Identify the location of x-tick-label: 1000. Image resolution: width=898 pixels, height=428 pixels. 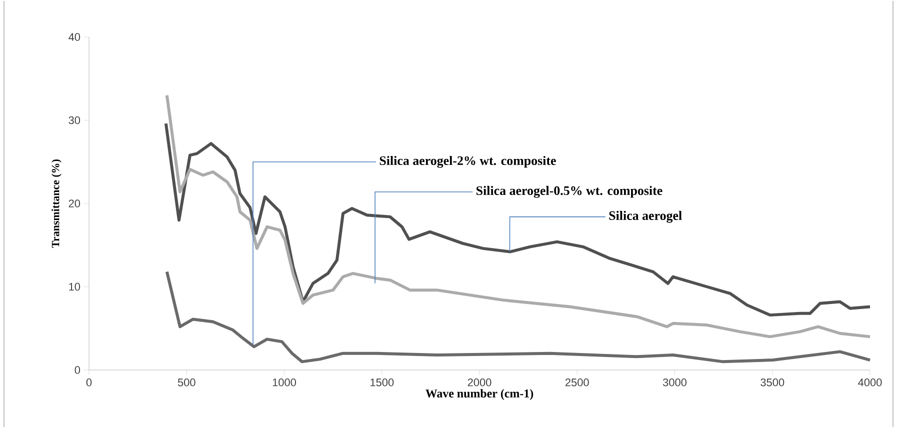
(284, 382).